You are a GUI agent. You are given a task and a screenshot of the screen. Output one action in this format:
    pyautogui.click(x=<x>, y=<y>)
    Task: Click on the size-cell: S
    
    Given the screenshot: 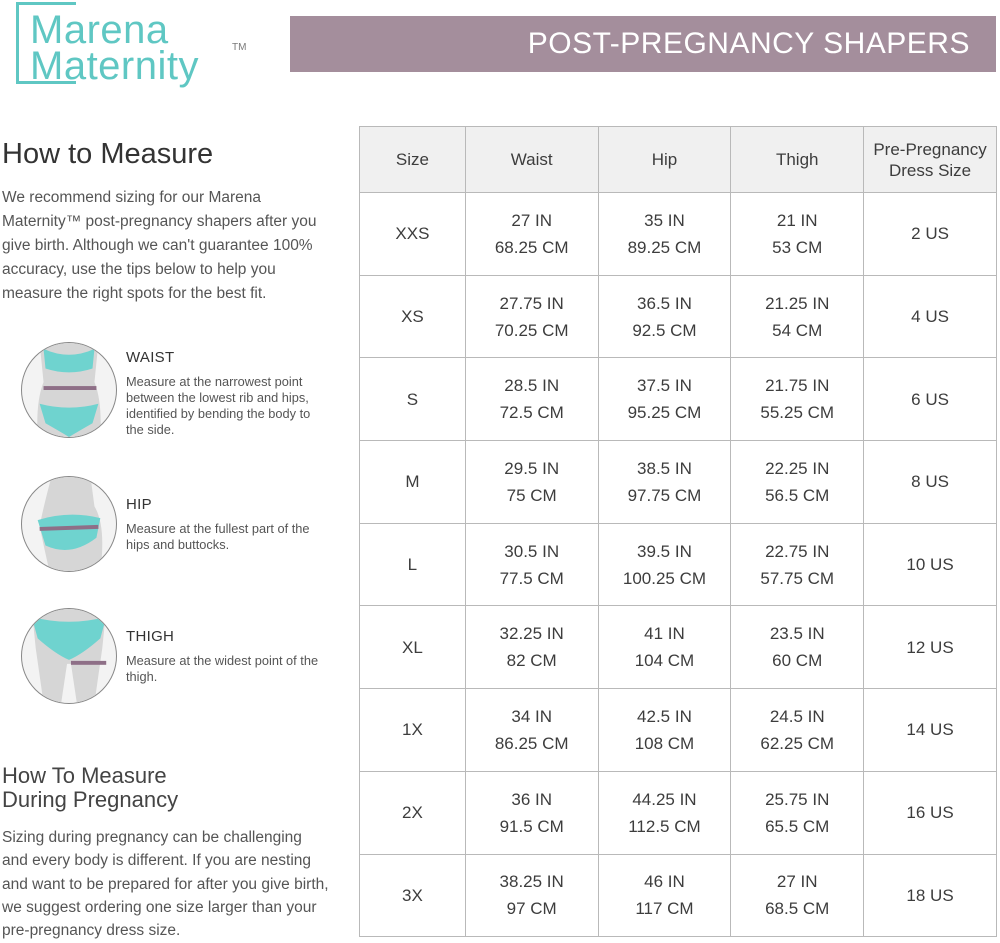 What is the action you would take?
    pyautogui.click(x=412, y=399)
    